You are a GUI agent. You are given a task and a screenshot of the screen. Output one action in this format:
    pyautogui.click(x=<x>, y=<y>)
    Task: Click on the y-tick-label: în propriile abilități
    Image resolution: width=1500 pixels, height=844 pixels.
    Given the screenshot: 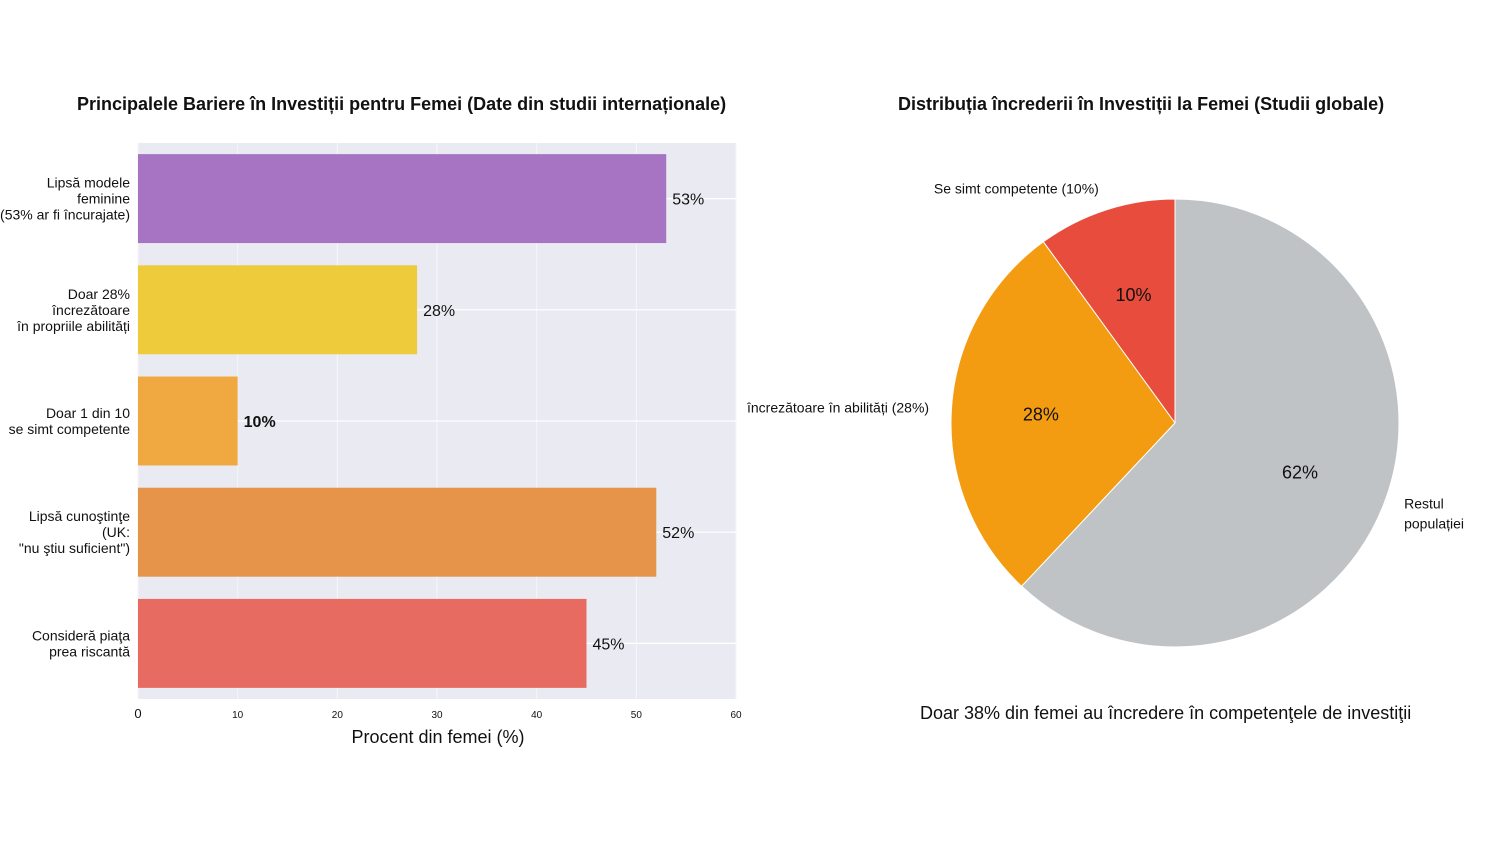 What is the action you would take?
    pyautogui.click(x=73, y=326)
    